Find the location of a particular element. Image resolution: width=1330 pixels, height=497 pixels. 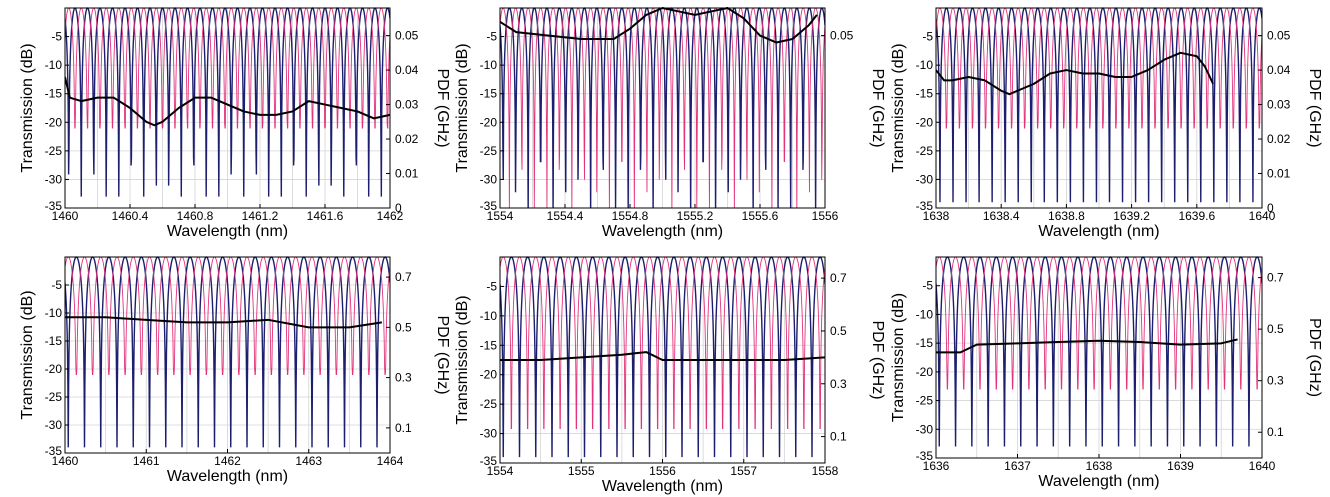

plot-frame is located at coordinates (227, 108).